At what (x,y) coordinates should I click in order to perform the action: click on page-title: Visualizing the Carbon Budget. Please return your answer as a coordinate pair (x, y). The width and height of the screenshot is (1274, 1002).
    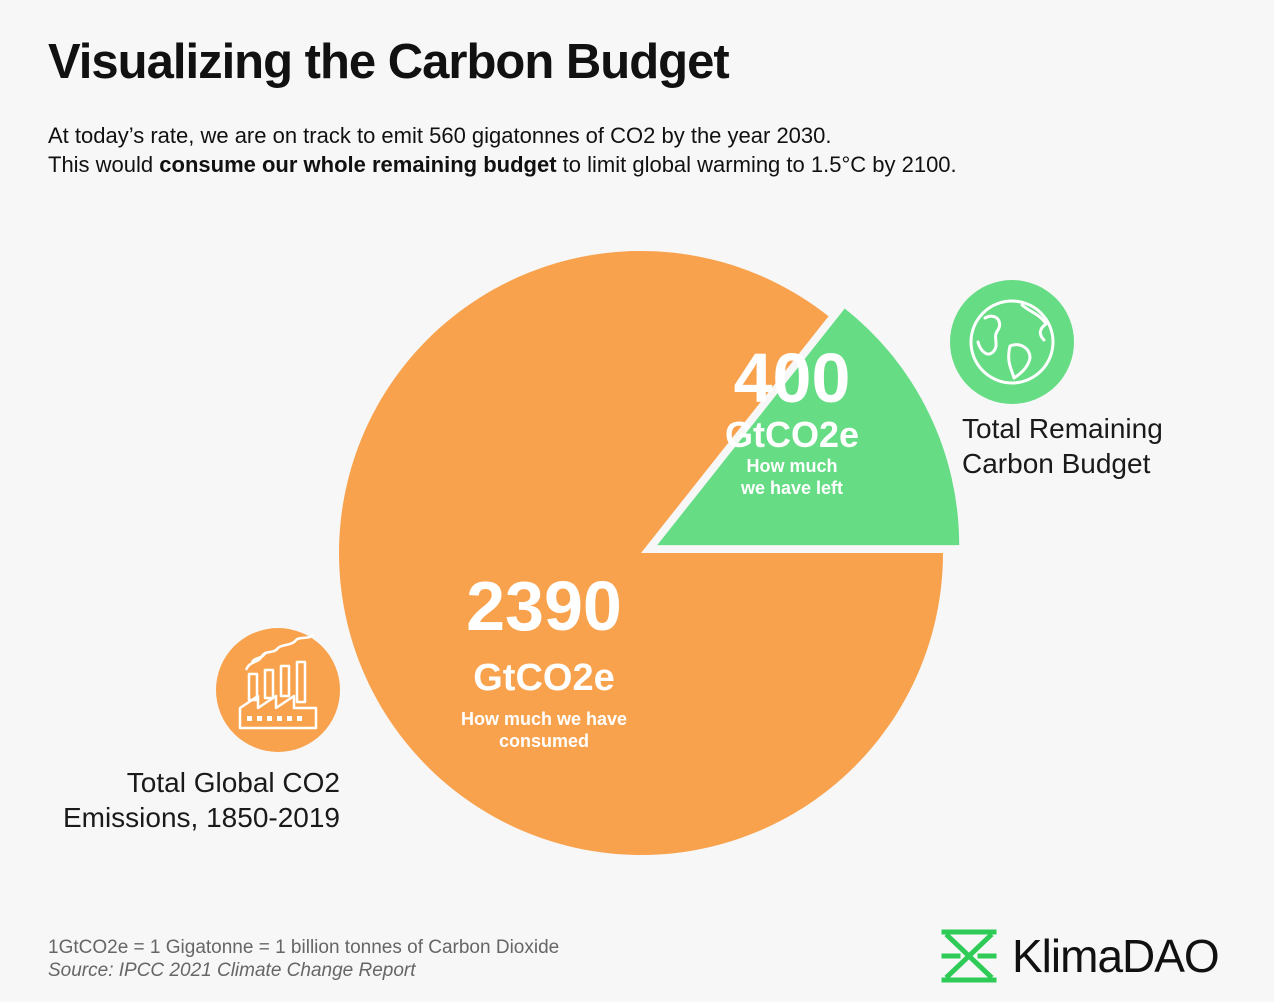
    Looking at the image, I should click on (389, 62).